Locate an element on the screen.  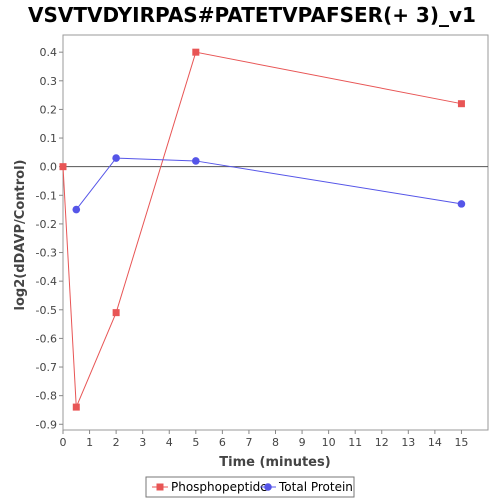
y-tick-label: -0.4 is located at coordinates (46, 281).